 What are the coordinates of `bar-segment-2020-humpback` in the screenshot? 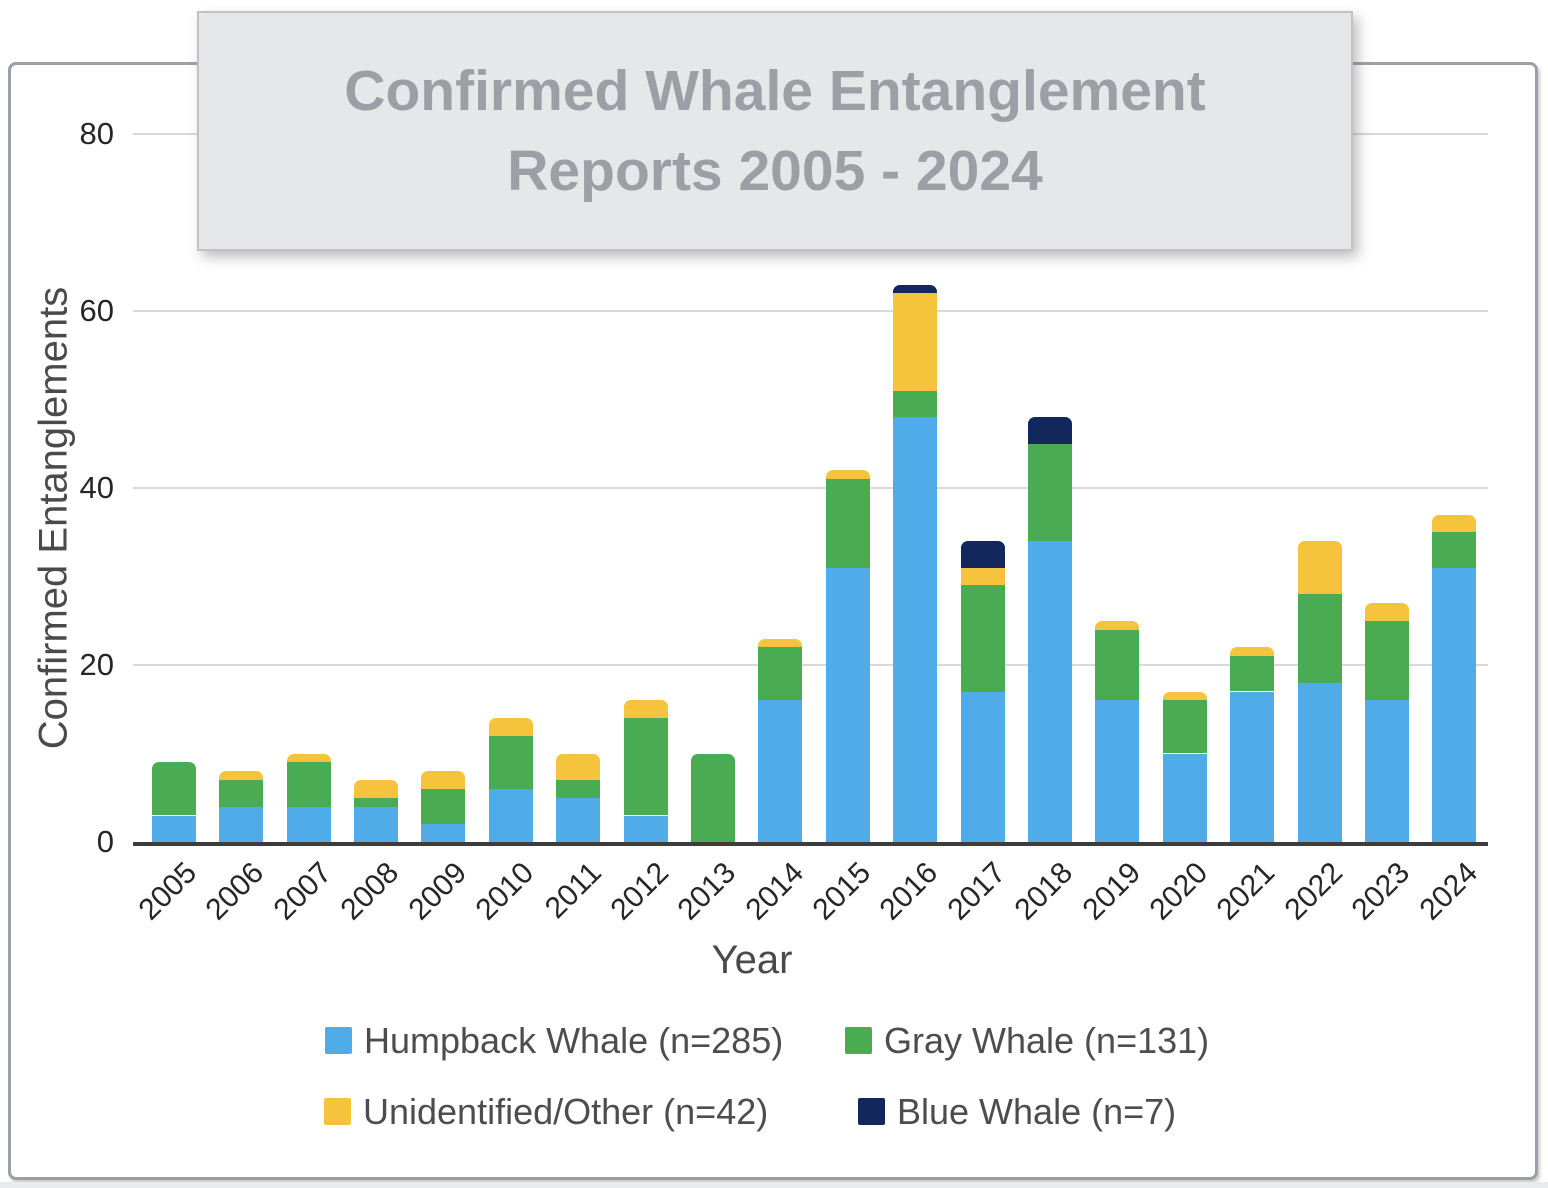 It's located at (1184, 797).